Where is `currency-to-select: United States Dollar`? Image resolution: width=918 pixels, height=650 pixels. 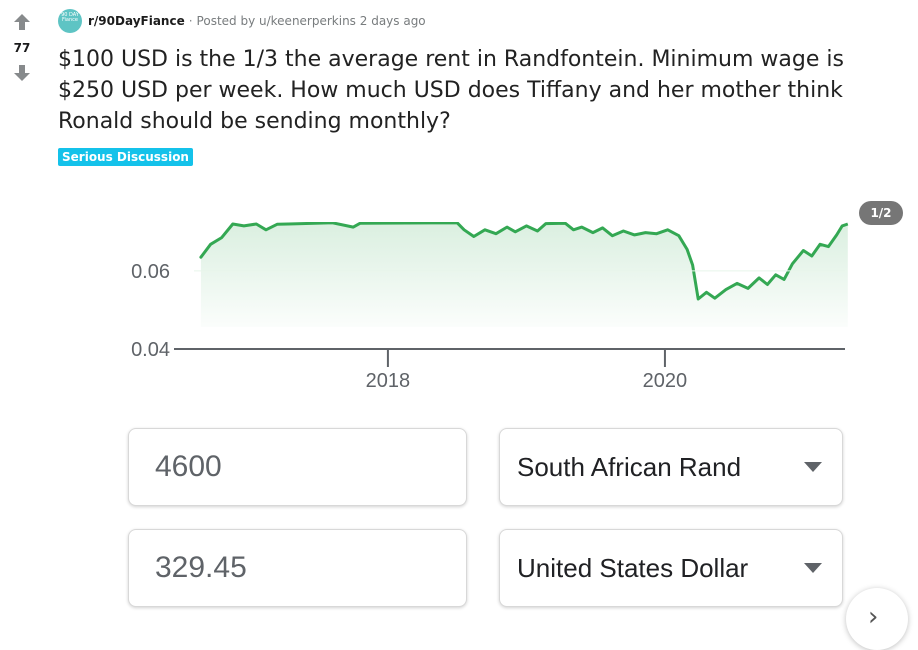 currency-to-select: United States Dollar is located at coordinates (671, 568).